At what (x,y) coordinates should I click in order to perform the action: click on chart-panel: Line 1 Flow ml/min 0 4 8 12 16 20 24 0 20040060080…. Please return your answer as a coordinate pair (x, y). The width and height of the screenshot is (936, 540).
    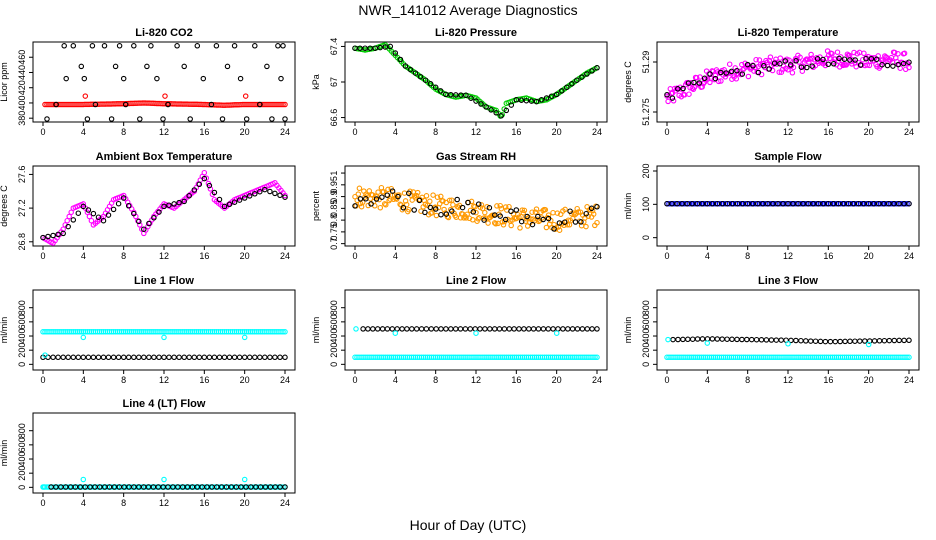
    Looking at the image, I should click on (148, 330).